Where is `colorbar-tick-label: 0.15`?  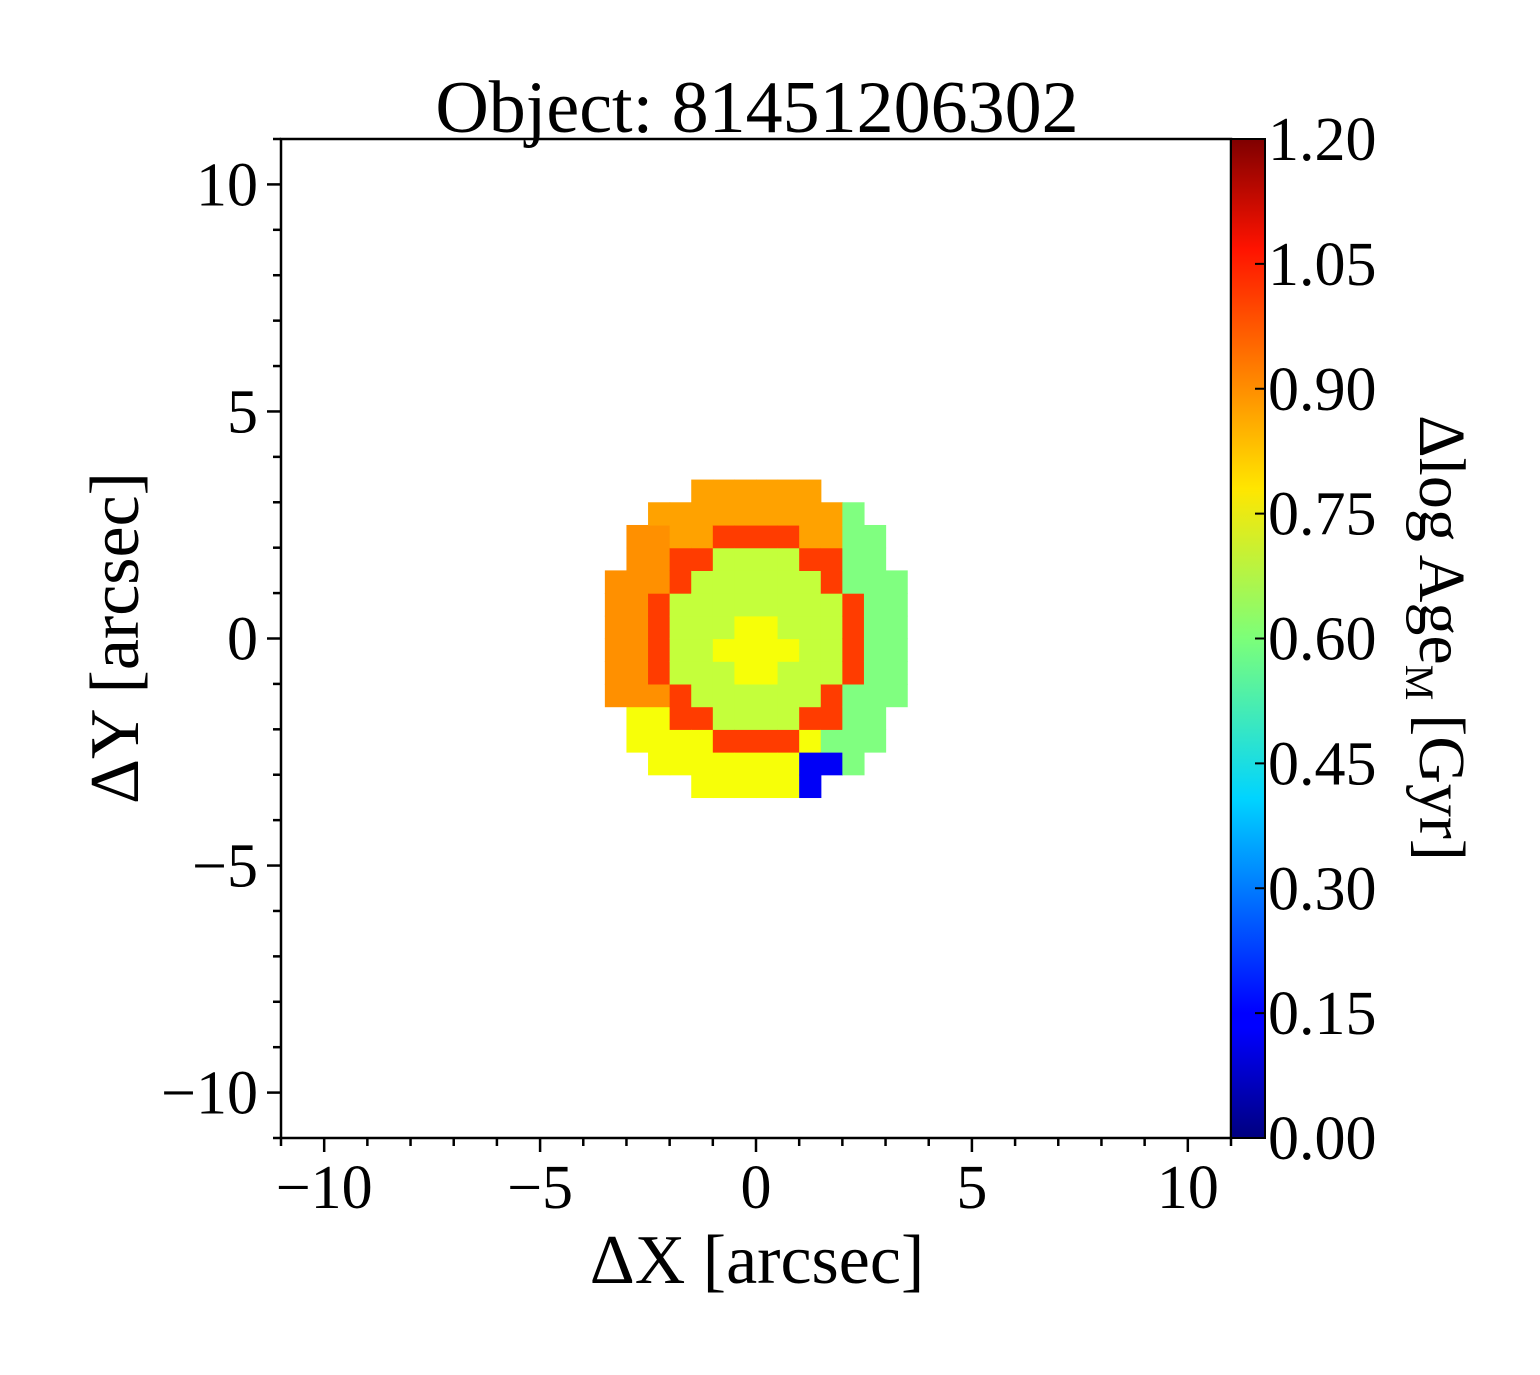
colorbar-tick-label: 0.15 is located at coordinates (1322, 1014).